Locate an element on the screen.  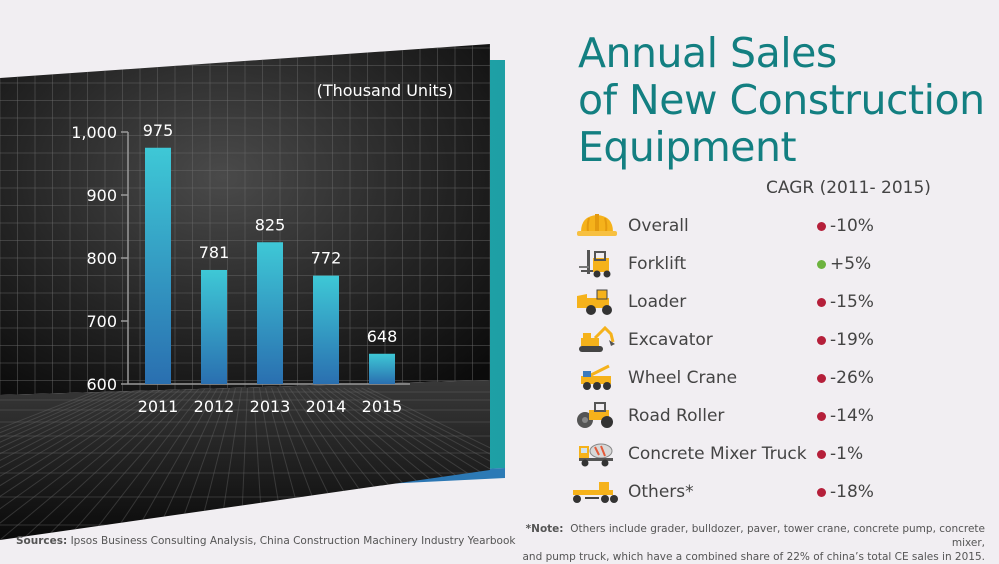
x-tick-label: 2012 is located at coordinates (214, 406).